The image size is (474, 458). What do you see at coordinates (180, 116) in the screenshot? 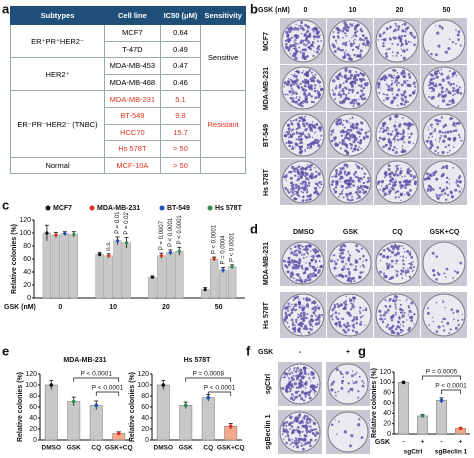
I see `ic50: 9.8` at bounding box center [180, 116].